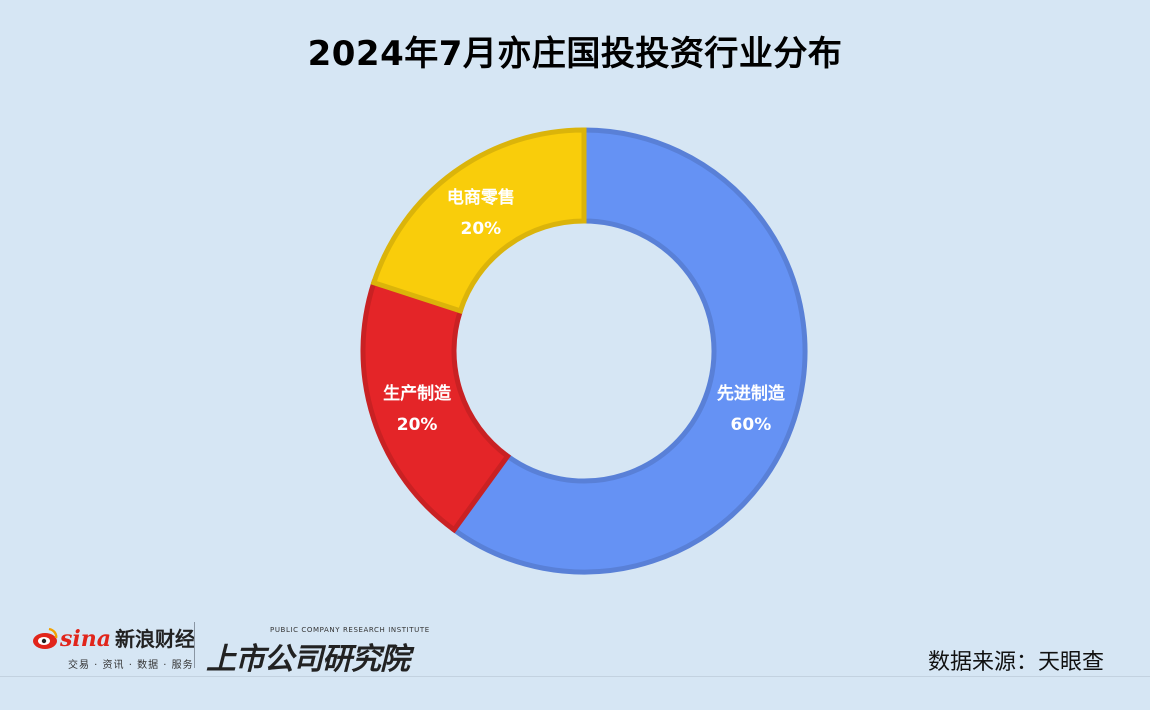 Image resolution: width=1150 pixels, height=710 pixels. Describe the element at coordinates (751, 393) in the screenshot. I see `slice-label-0: 先进制造` at that location.